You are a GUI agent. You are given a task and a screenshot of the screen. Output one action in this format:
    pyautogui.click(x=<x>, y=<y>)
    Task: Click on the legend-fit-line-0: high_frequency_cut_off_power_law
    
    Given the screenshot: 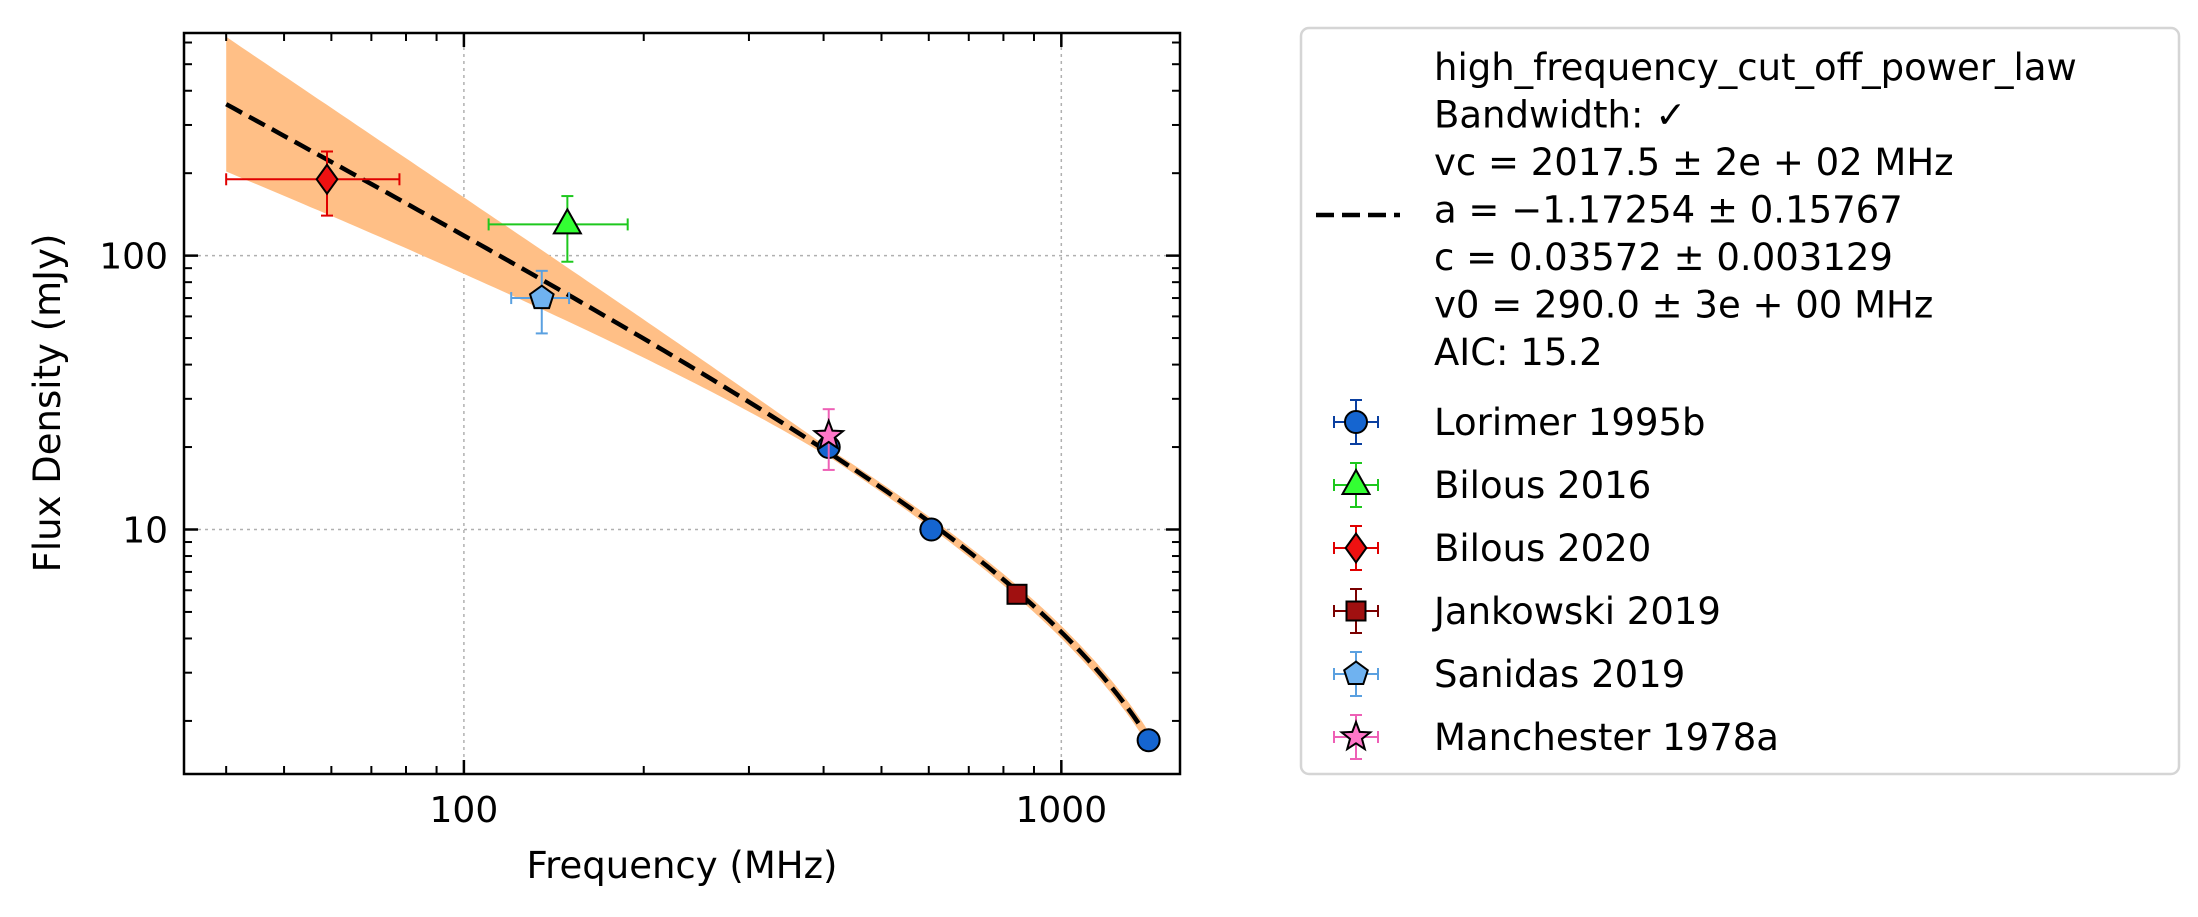 What is the action you would take?
    pyautogui.click(x=1755, y=67)
    